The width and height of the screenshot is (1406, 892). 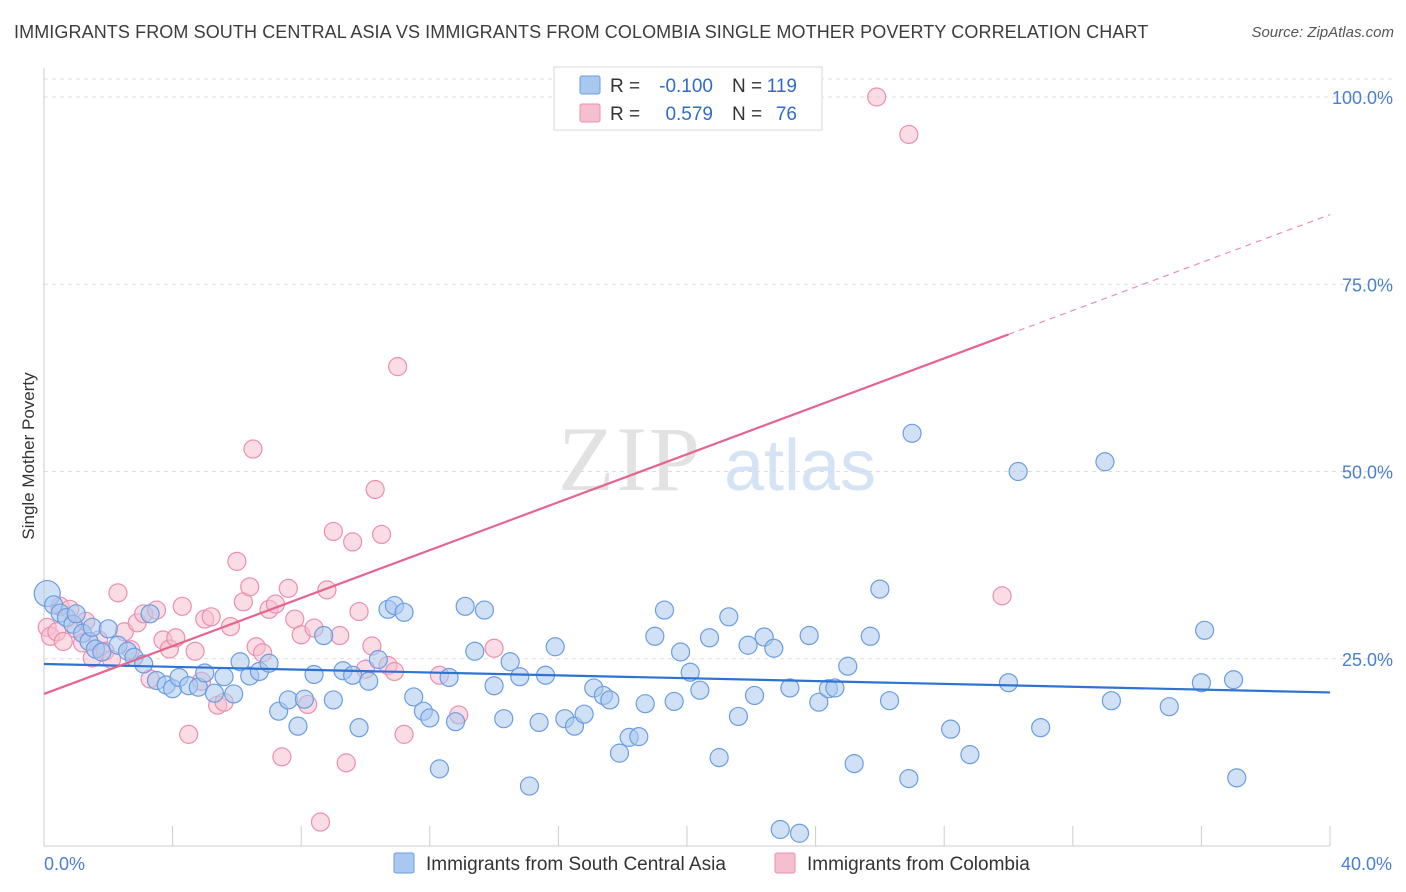 I want to click on series-swatch-blue, so click(x=404, y=863).